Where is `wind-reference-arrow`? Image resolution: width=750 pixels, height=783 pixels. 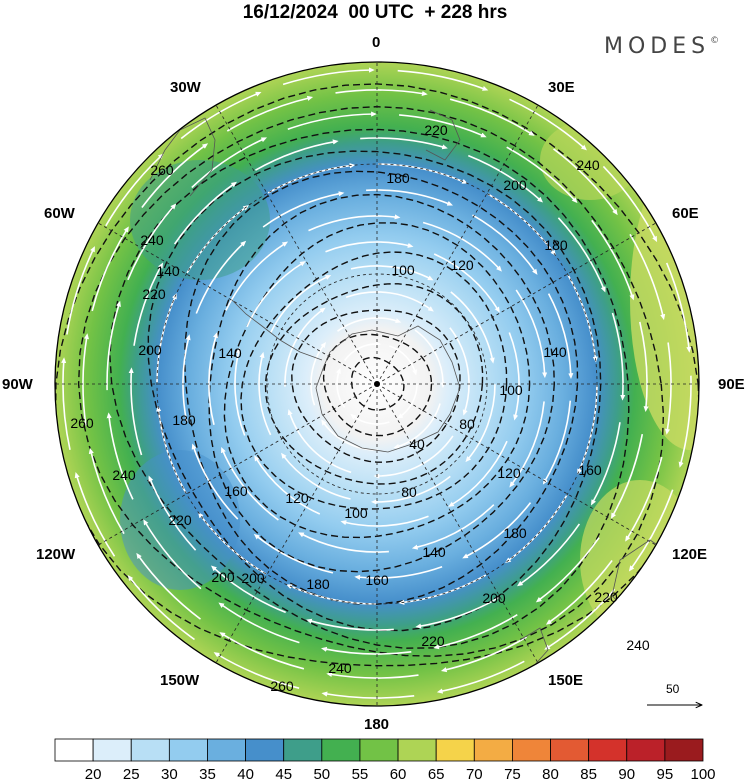
wind-reference-arrow is located at coordinates (676, 705).